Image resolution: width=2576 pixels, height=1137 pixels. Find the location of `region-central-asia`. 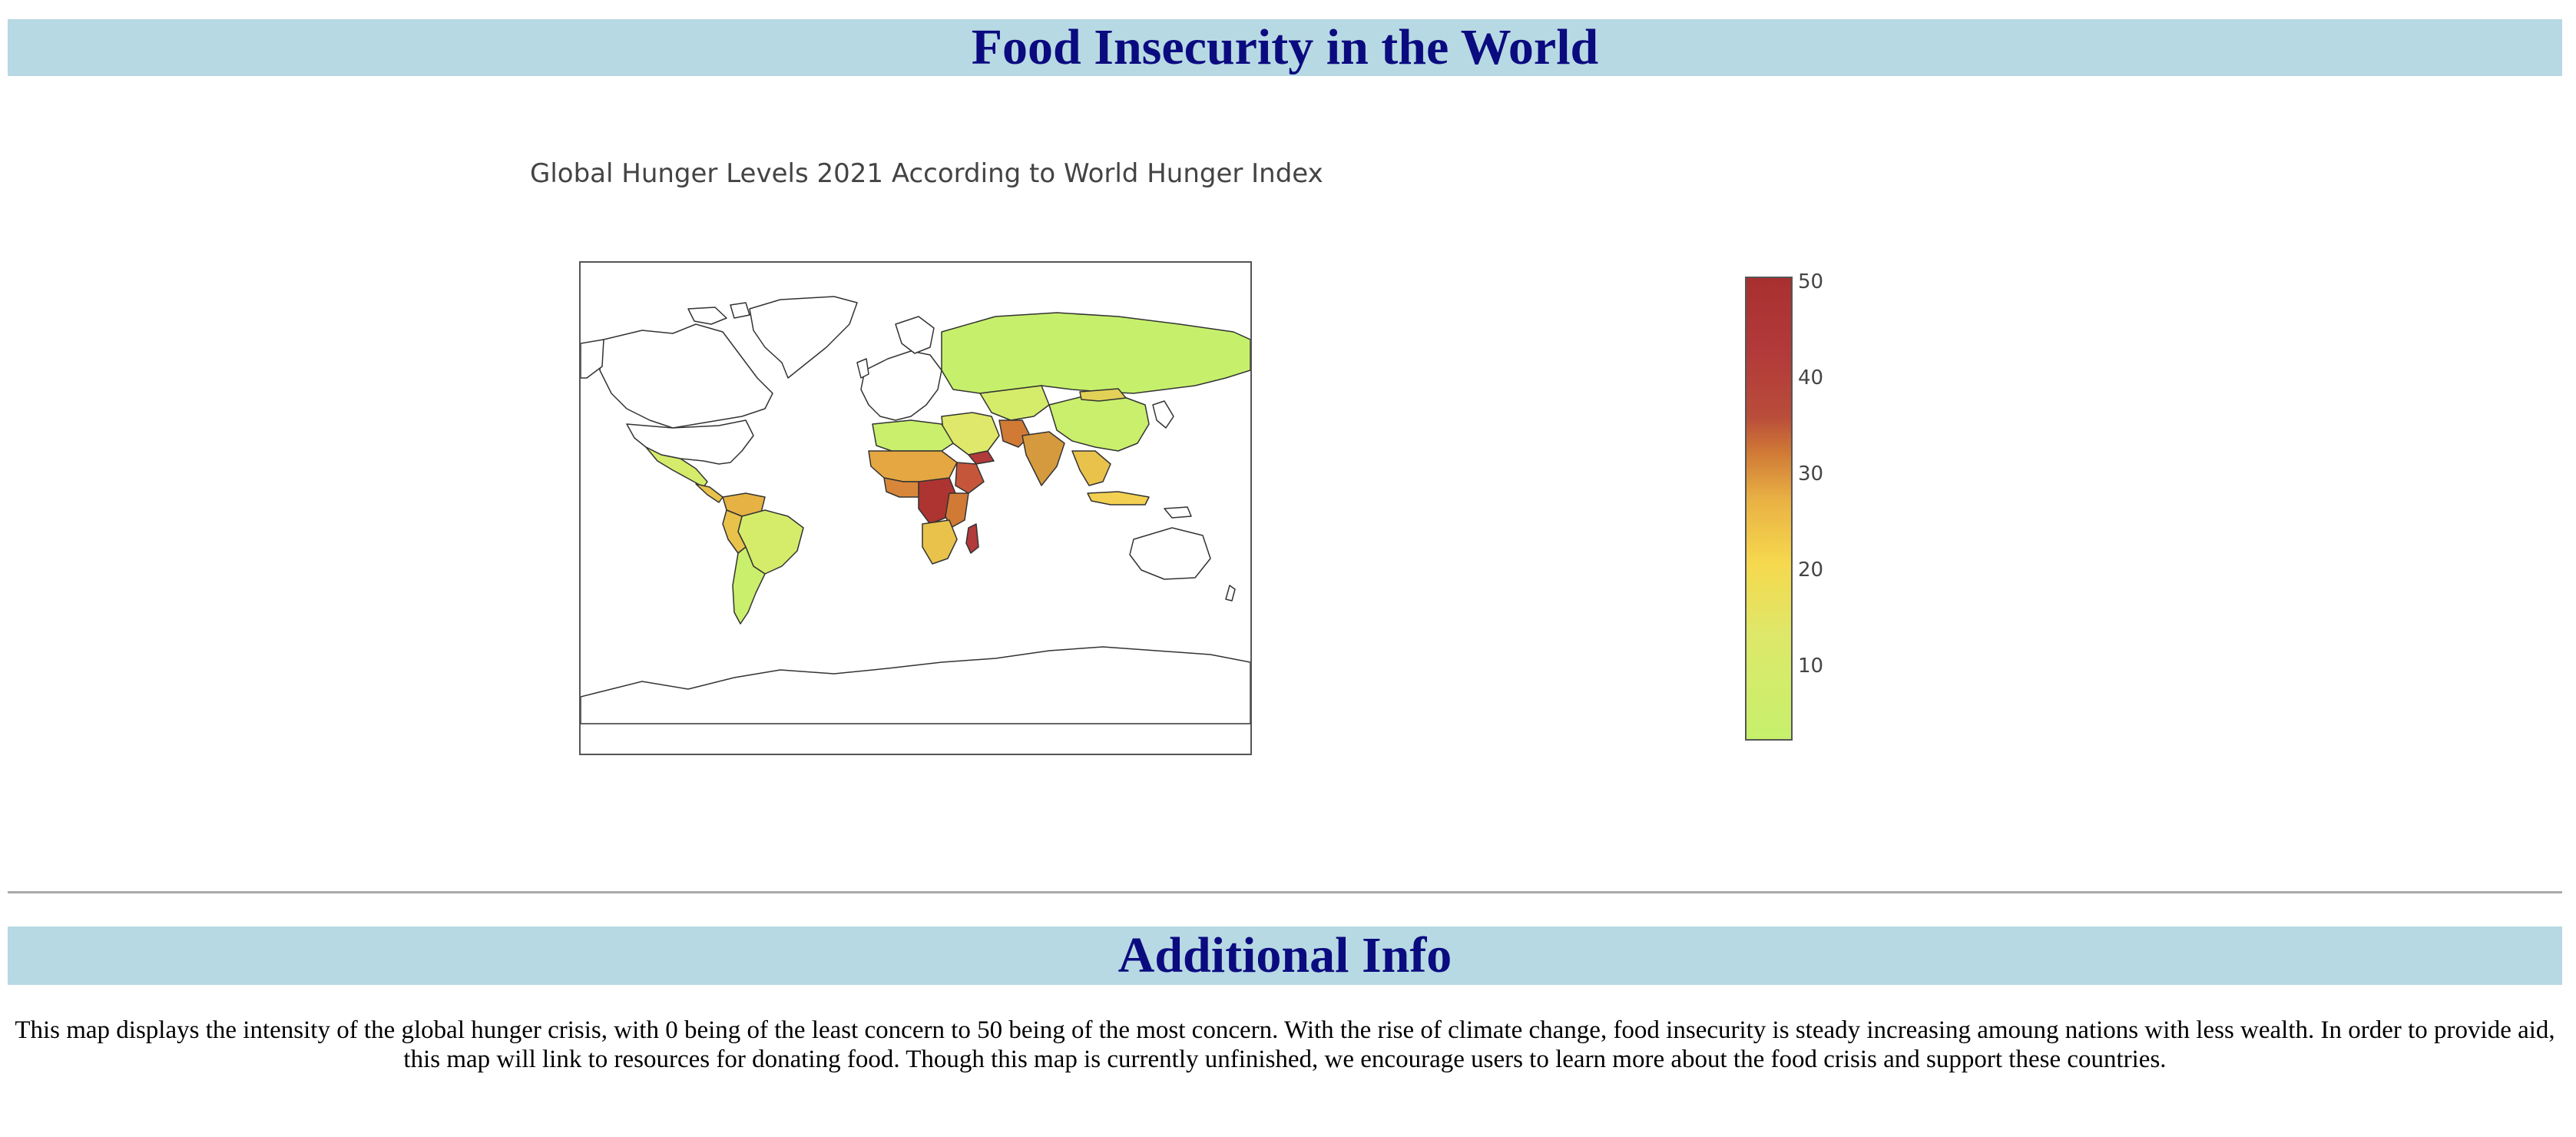

region-central-asia is located at coordinates (1014, 403).